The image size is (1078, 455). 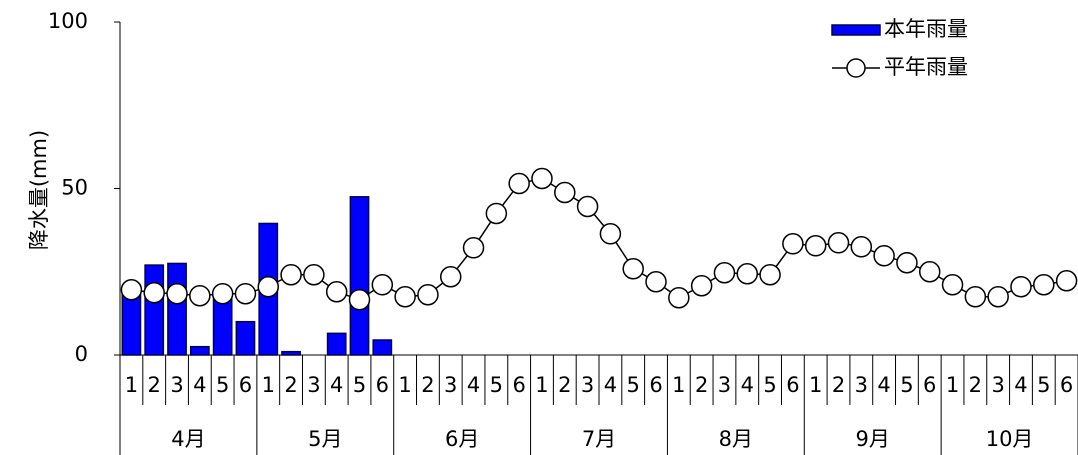 I want to click on legend-label: 本年雨量, so click(x=926, y=29).